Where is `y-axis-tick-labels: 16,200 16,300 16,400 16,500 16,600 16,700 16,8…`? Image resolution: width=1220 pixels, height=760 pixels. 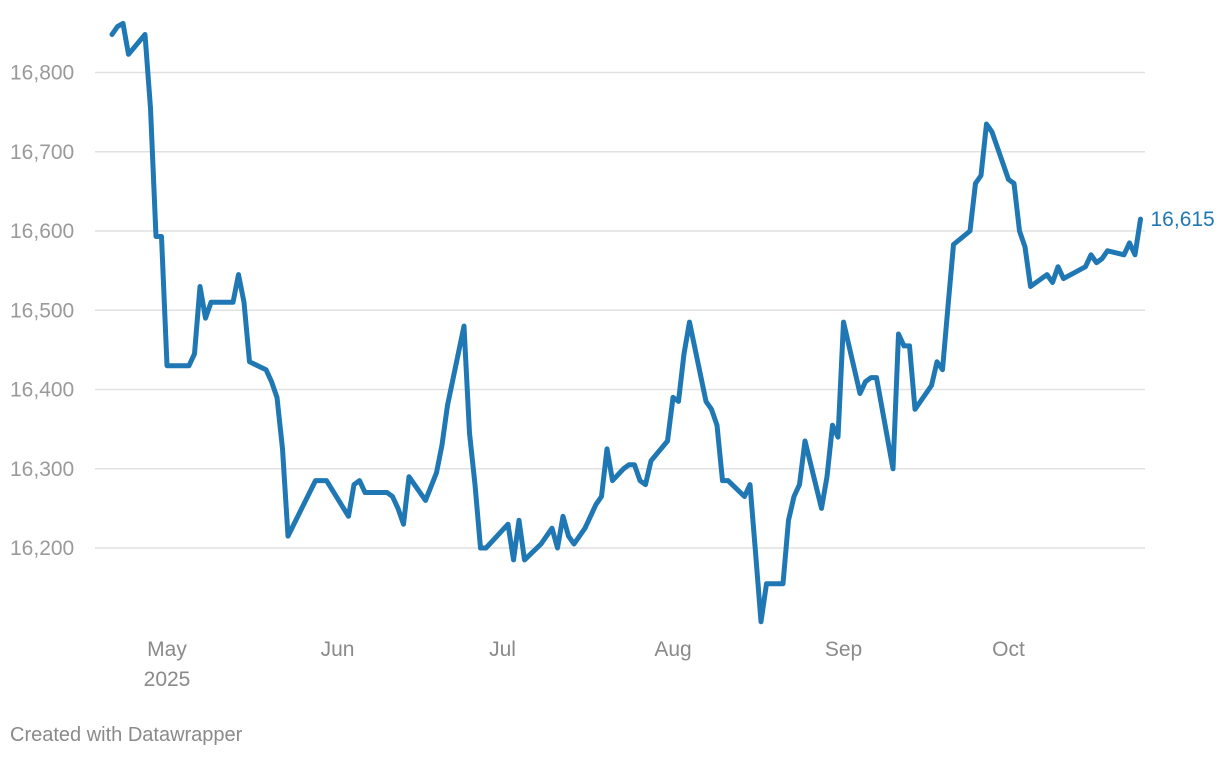
y-axis-tick-labels: 16,200 16,300 16,400 16,500 16,600 16,700 16,8… is located at coordinates (42, 311).